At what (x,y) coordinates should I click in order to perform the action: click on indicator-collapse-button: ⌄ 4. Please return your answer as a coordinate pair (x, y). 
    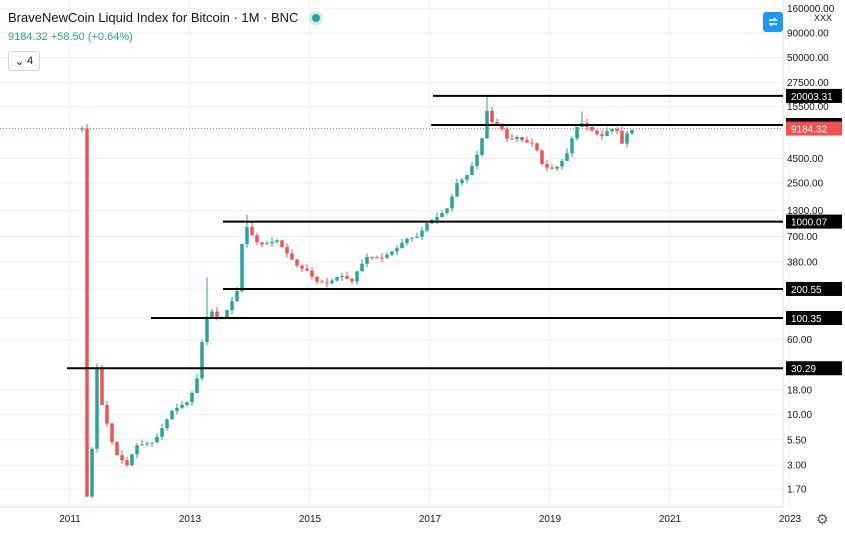
    Looking at the image, I should click on (24, 61).